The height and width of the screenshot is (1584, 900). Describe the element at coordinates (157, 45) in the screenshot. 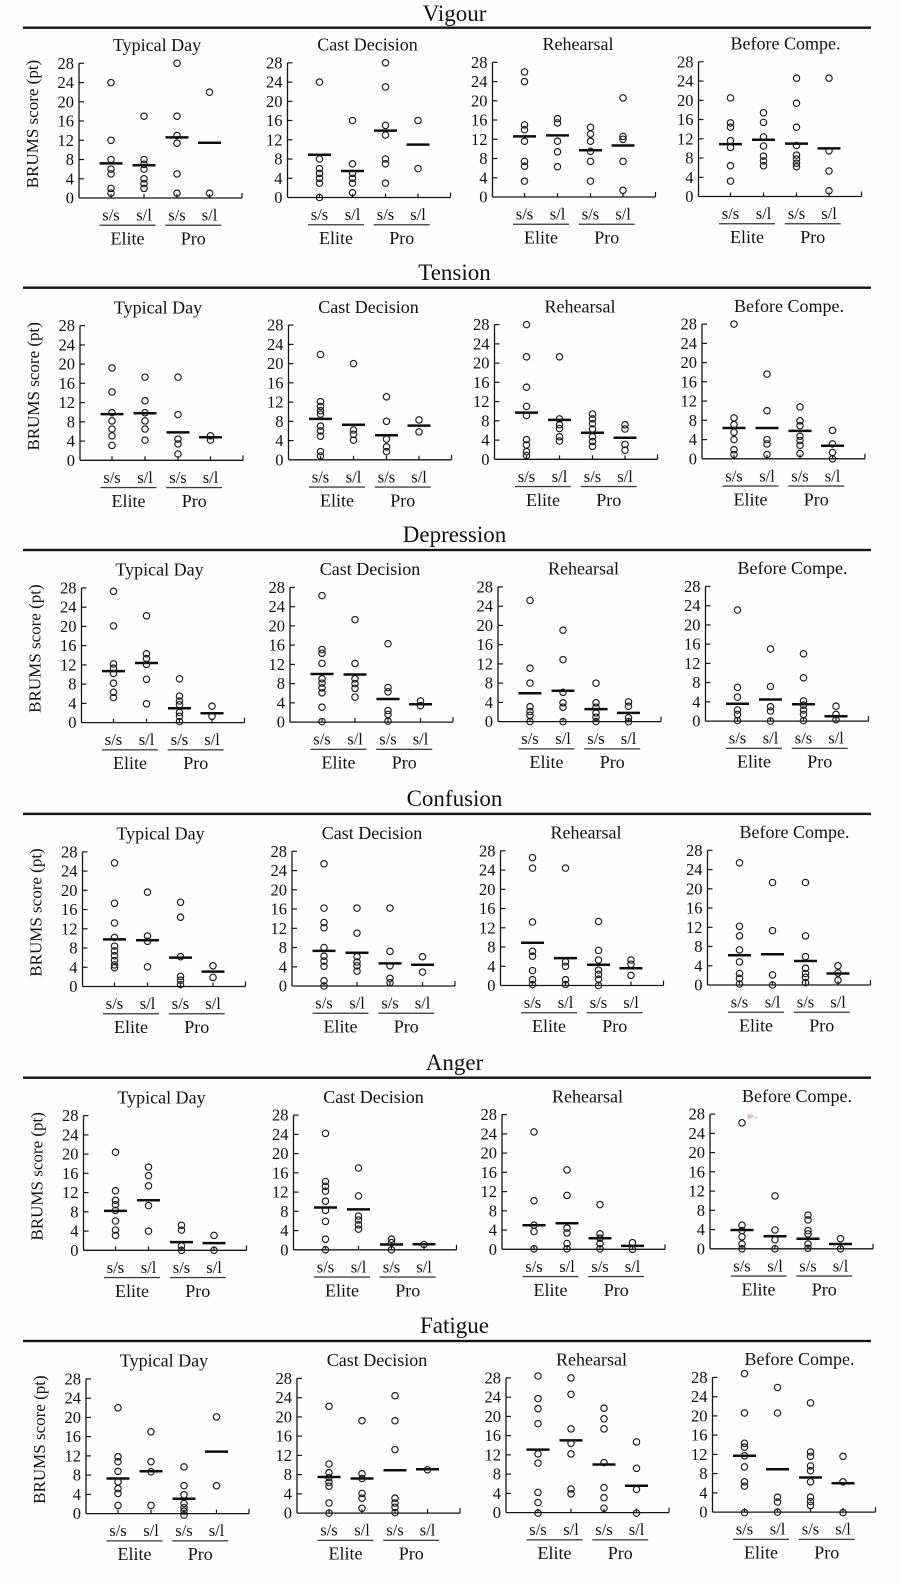

I see `svg-text: Typical Day` at that location.